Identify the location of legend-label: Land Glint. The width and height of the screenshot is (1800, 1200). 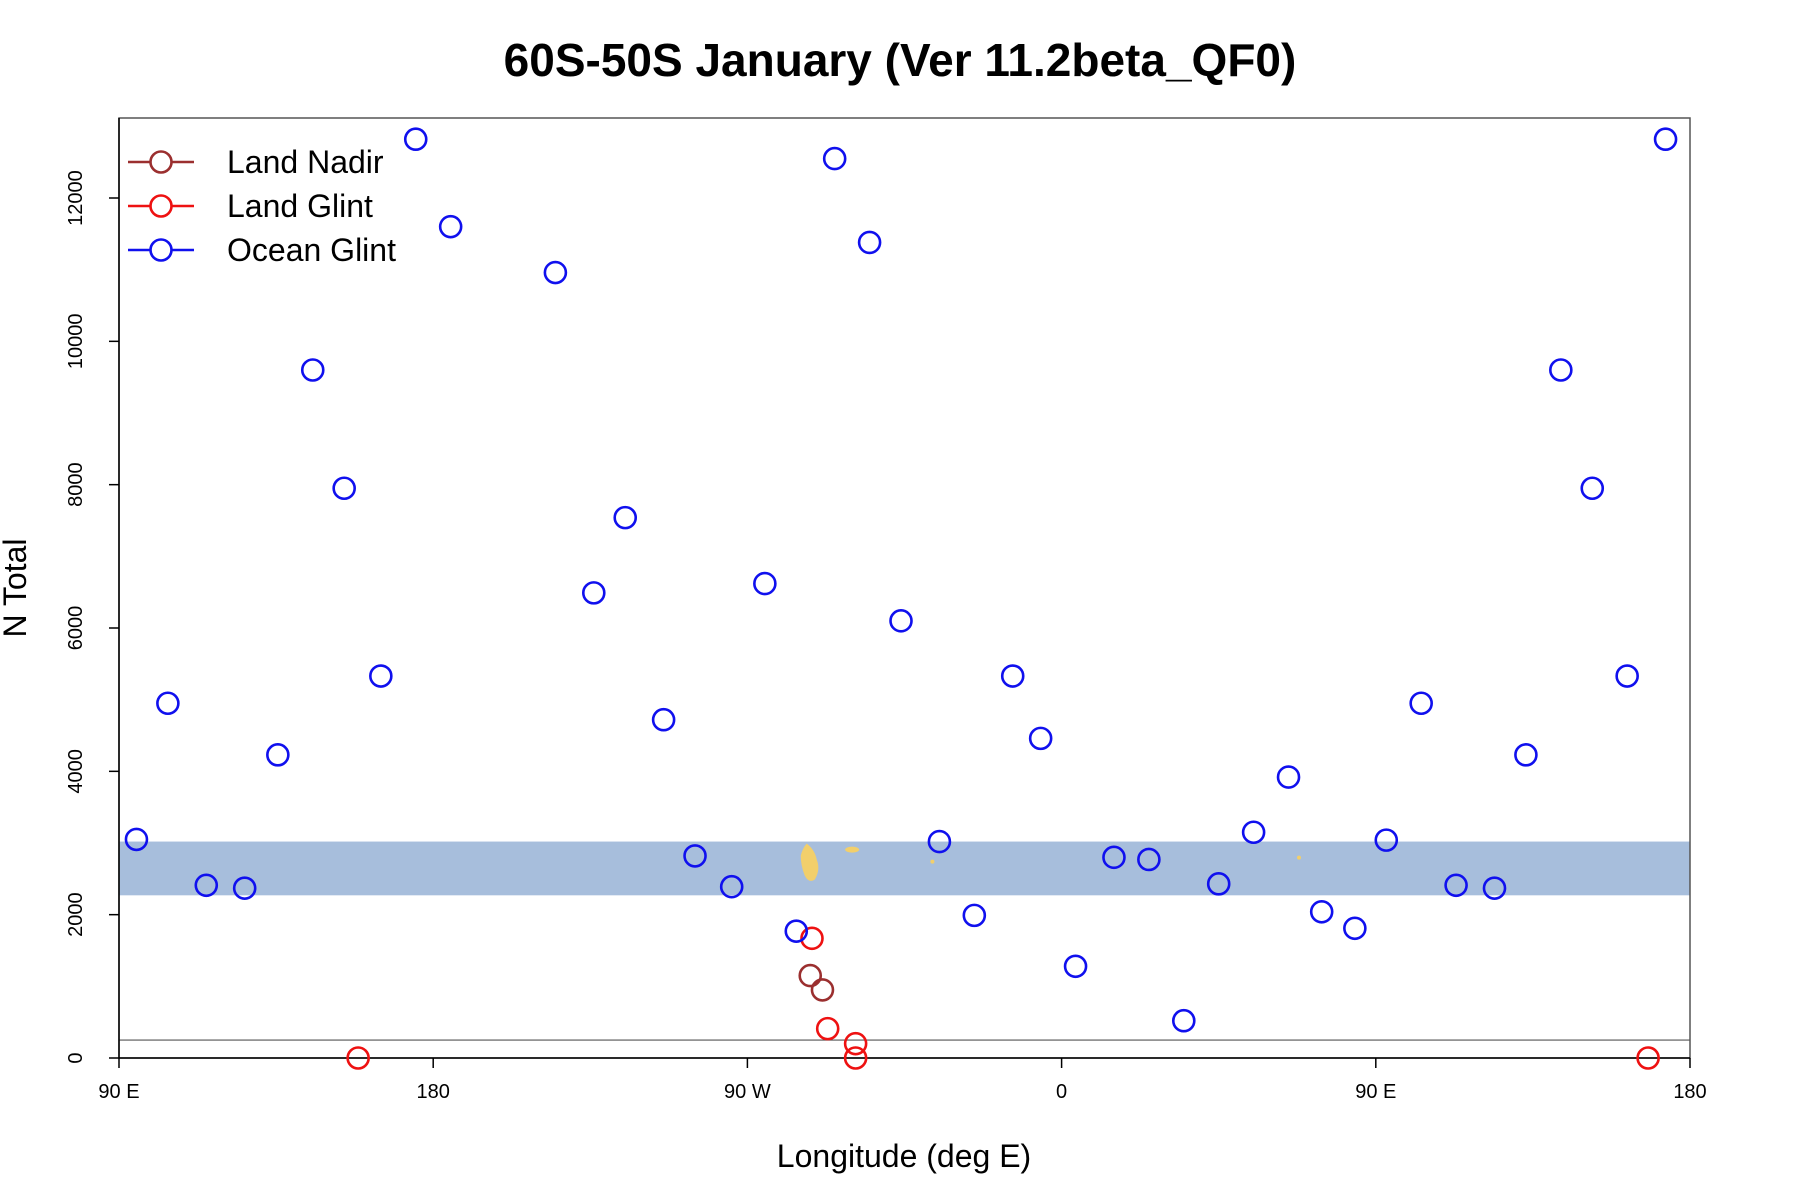
(300, 206).